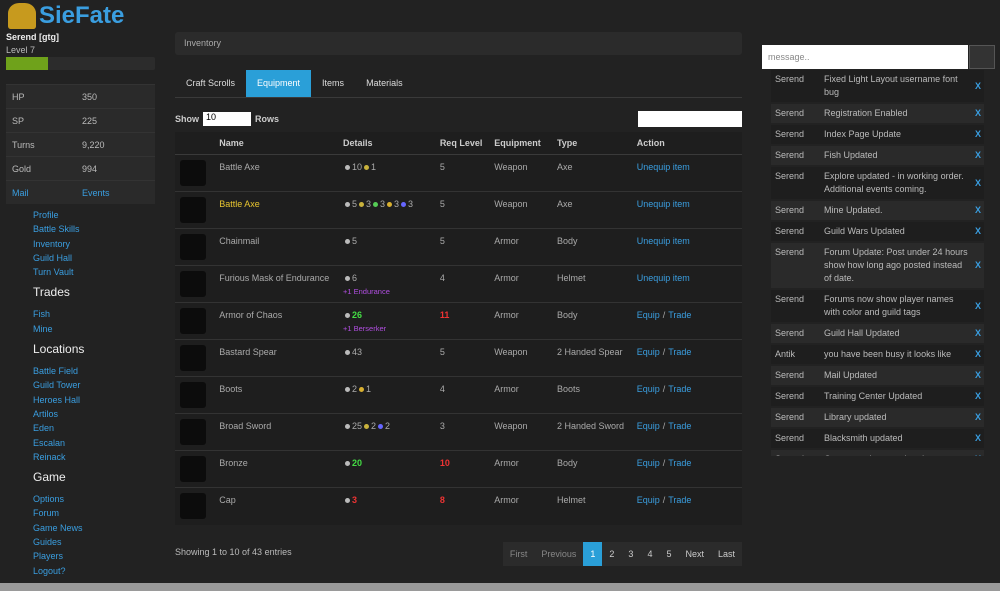 The height and width of the screenshot is (591, 1000). I want to click on chat-send, so click(982, 57).